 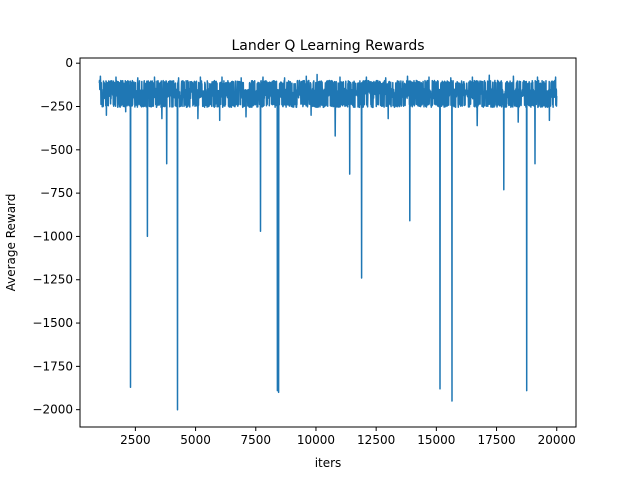 I want to click on x-tick-label: 2500, so click(x=135, y=440).